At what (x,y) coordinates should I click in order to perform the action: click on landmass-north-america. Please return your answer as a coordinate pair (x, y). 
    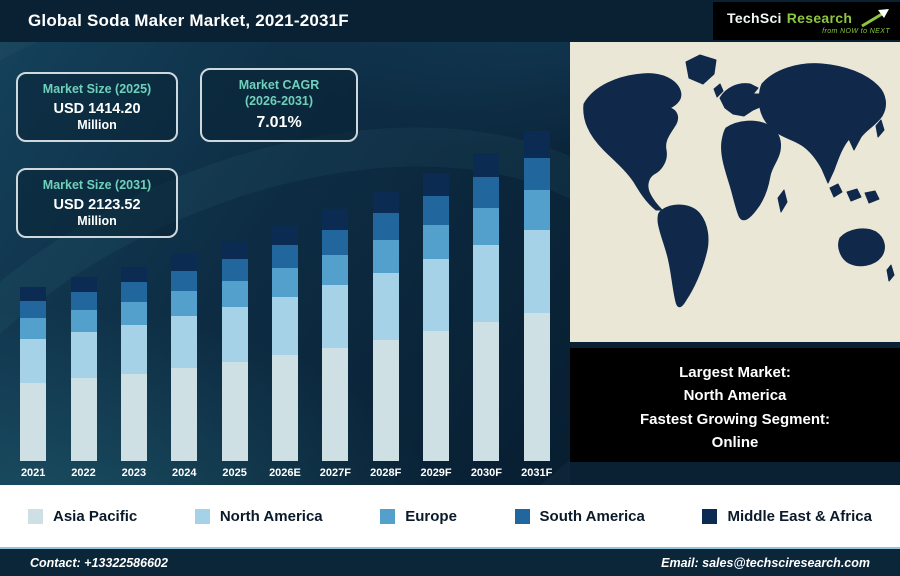
    Looking at the image, I should click on (632, 142).